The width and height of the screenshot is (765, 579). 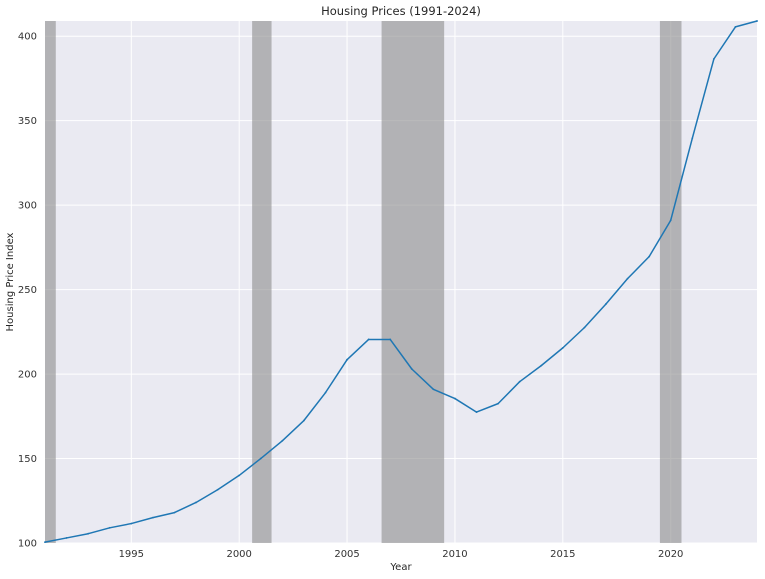 I want to click on x-tick-label: 2015, so click(x=562, y=554).